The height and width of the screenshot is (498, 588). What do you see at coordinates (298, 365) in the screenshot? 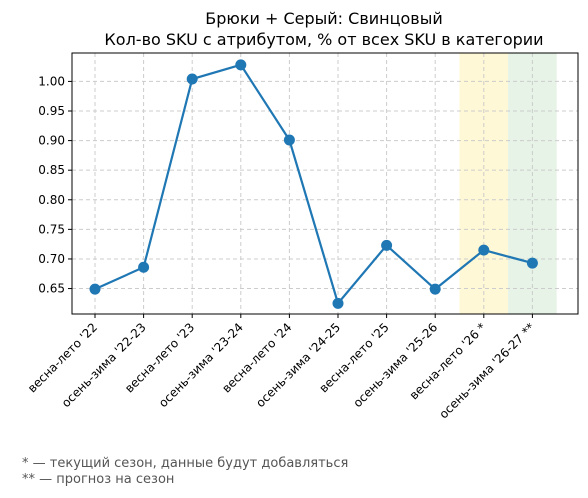
I see `x-tick-label: осень-зима '24-25` at bounding box center [298, 365].